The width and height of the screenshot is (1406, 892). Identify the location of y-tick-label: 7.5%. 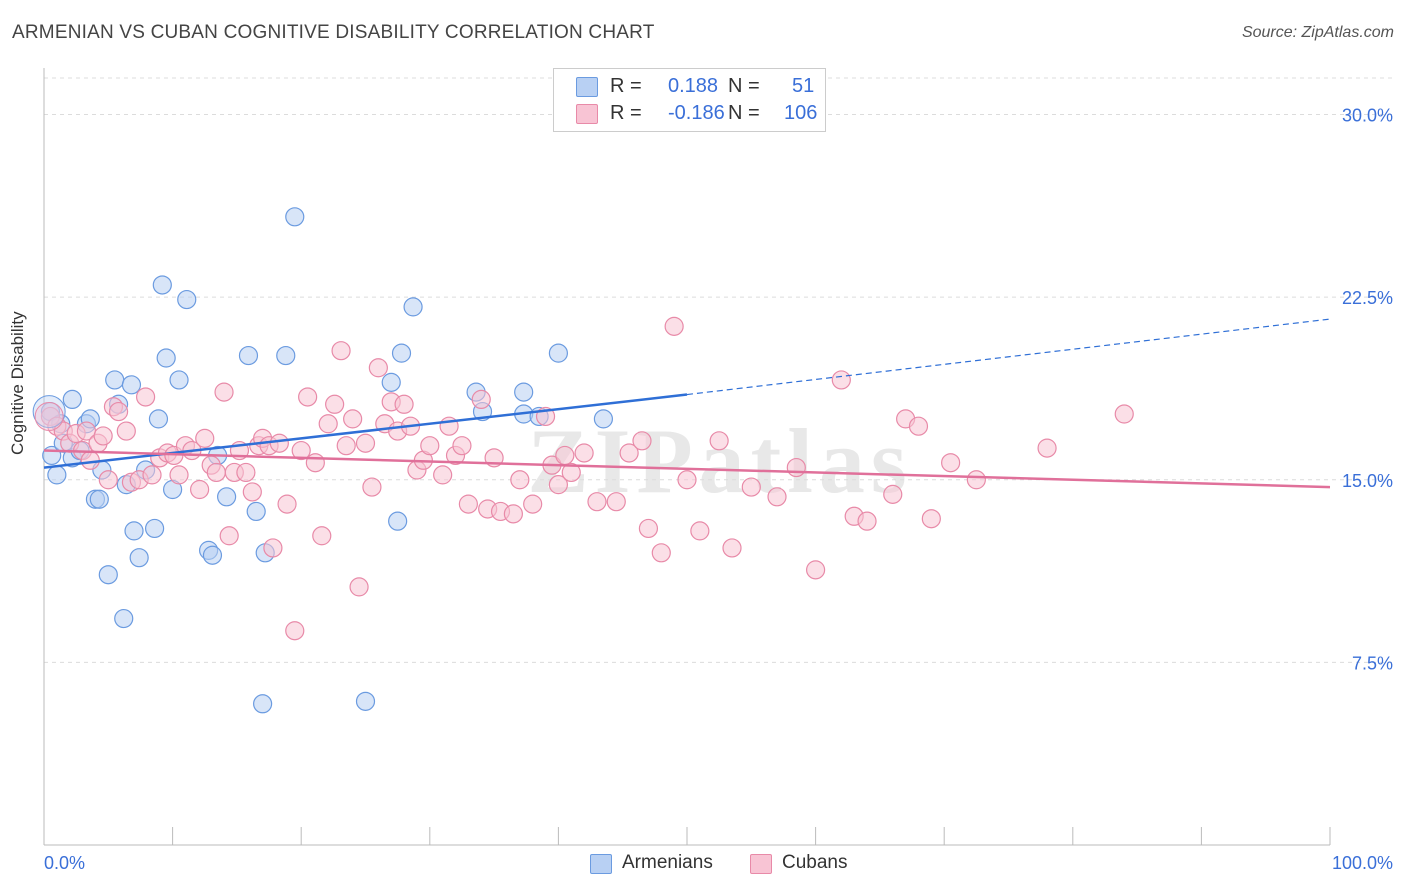
(1372, 663).